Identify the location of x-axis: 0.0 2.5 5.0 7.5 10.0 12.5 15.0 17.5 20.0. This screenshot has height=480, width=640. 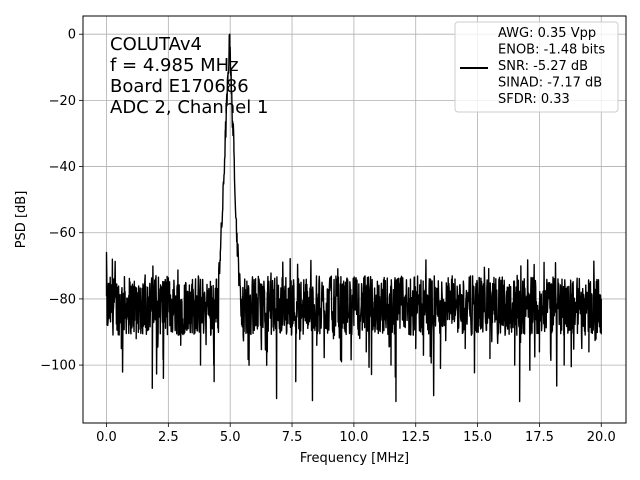
(356, 434).